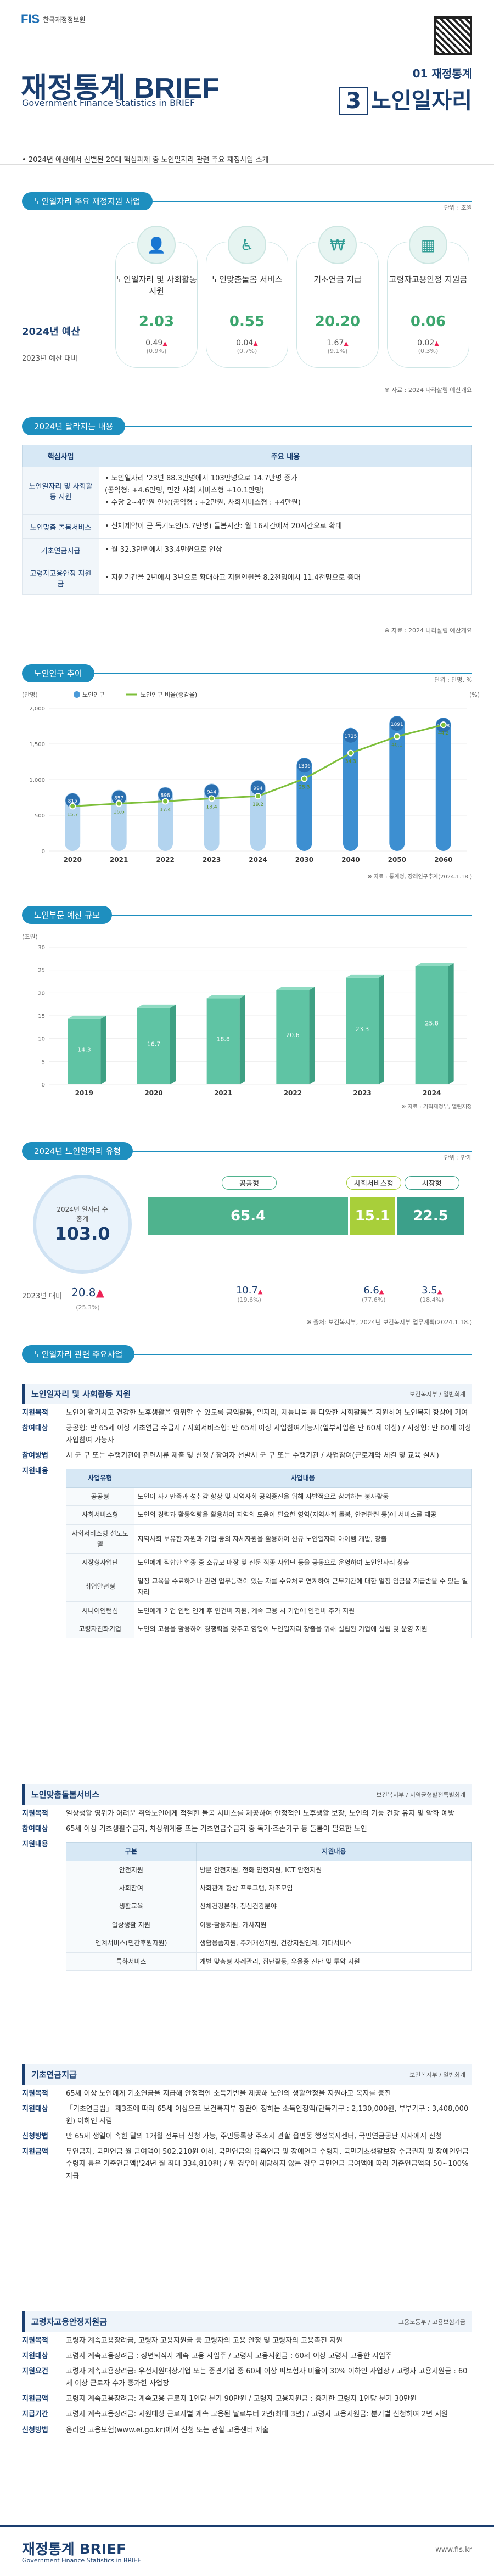 The image size is (494, 2576). I want to click on tick-label: 25, so click(41, 971).